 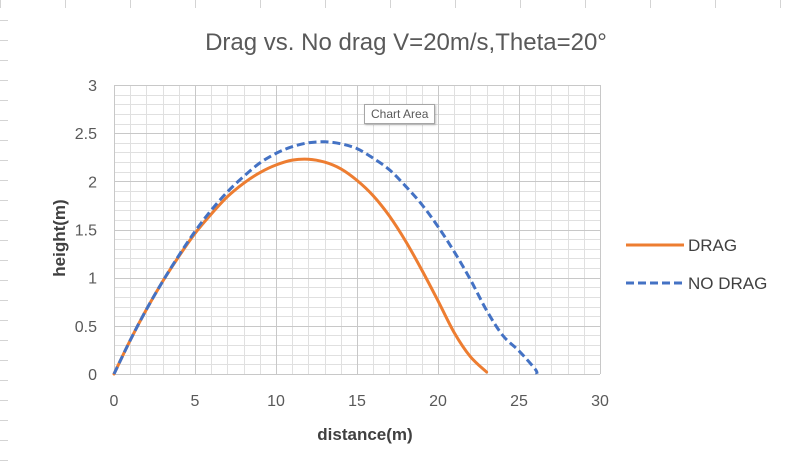 I want to click on legend: DRAG NO DRAG, so click(x=696, y=264).